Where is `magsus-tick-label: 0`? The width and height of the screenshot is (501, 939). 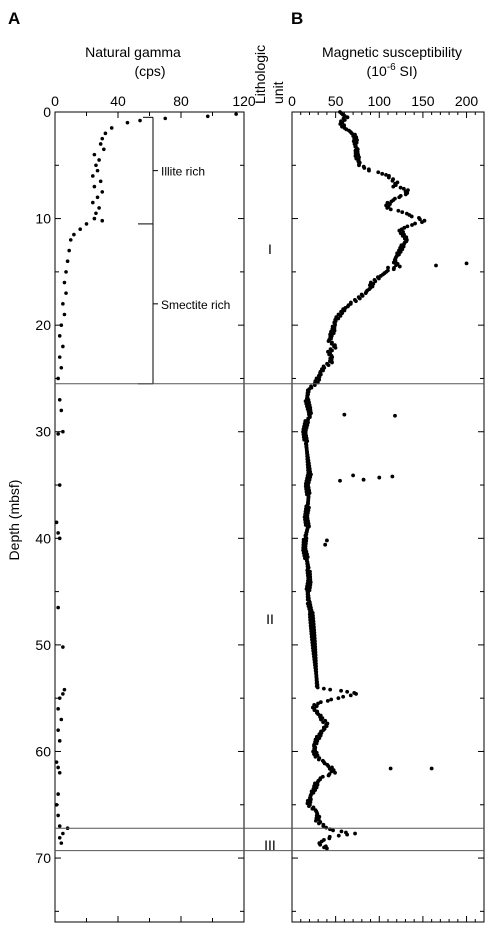 magsus-tick-label: 0 is located at coordinates (292, 101).